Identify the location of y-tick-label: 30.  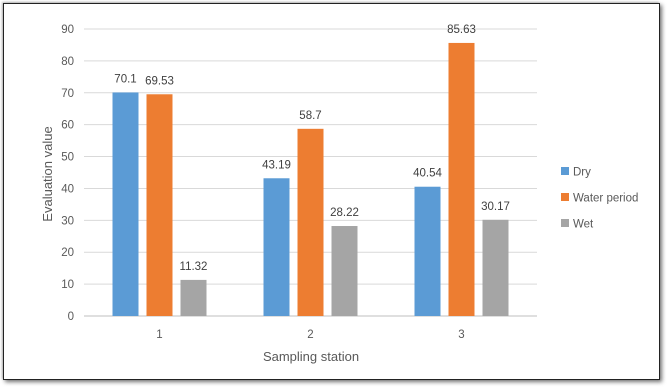
(67, 221).